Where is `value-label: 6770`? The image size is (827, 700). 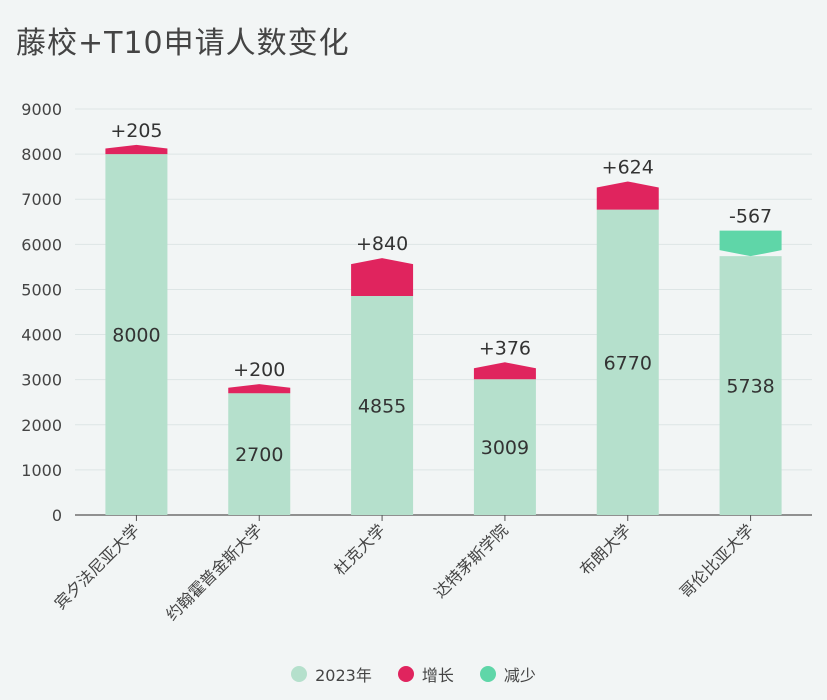 value-label: 6770 is located at coordinates (628, 363).